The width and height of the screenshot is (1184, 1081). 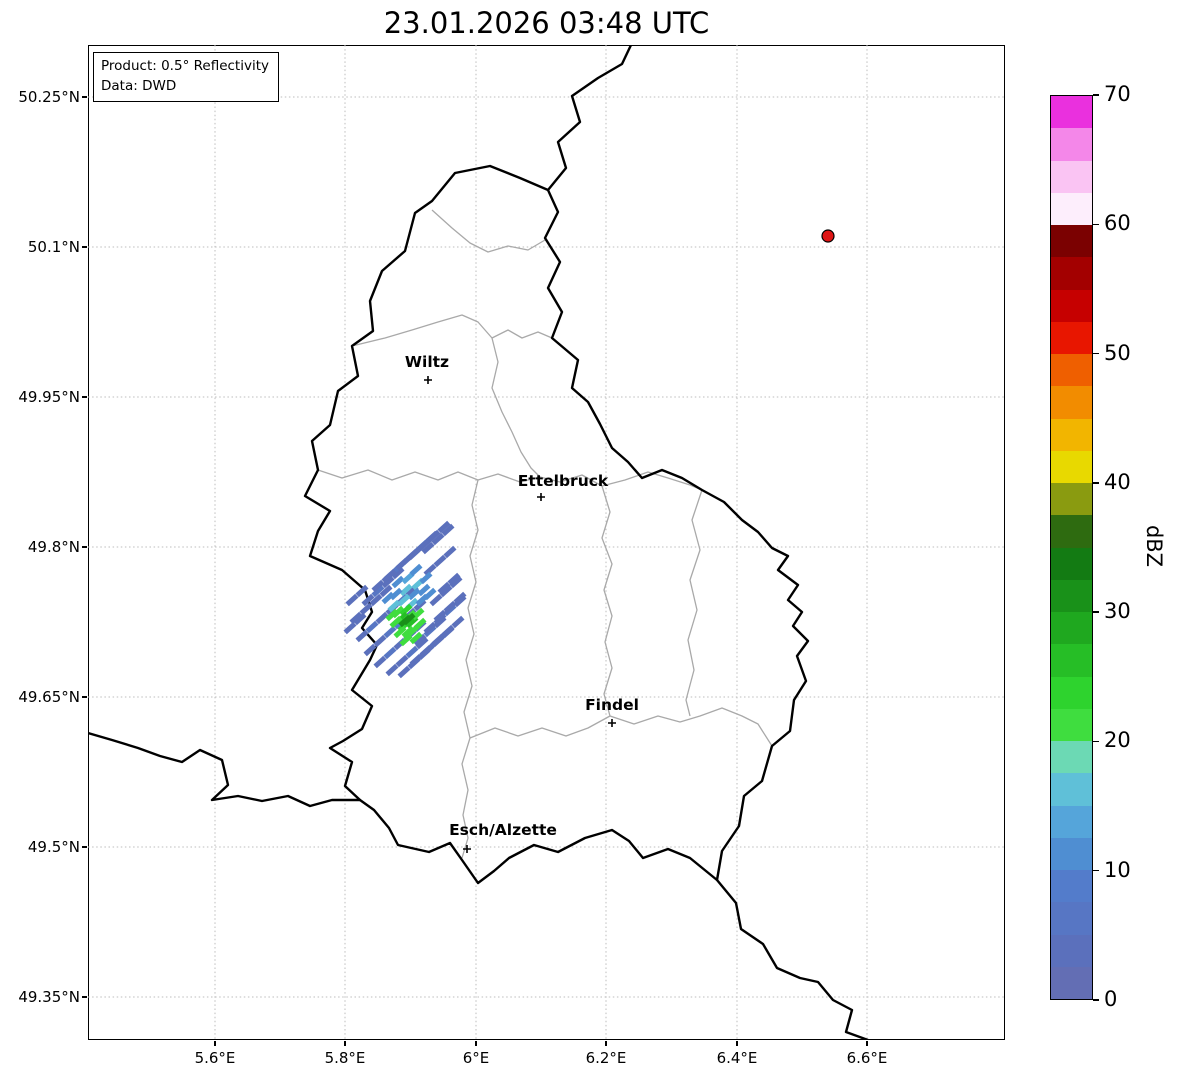 I want to click on y-tick-label: 49.35°N, so click(x=49, y=997).